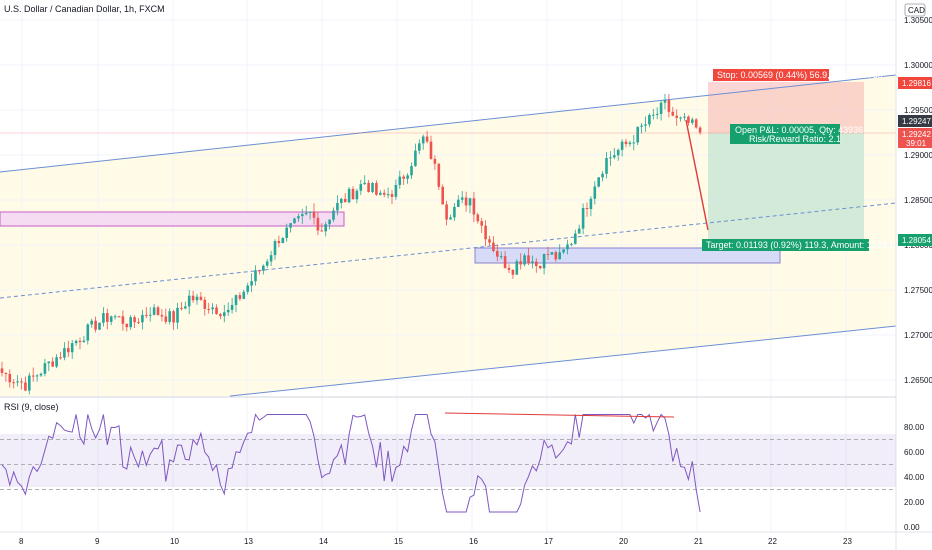 The height and width of the screenshot is (550, 932). What do you see at coordinates (398, 541) in the screenshot?
I see `time-tick: 15` at bounding box center [398, 541].